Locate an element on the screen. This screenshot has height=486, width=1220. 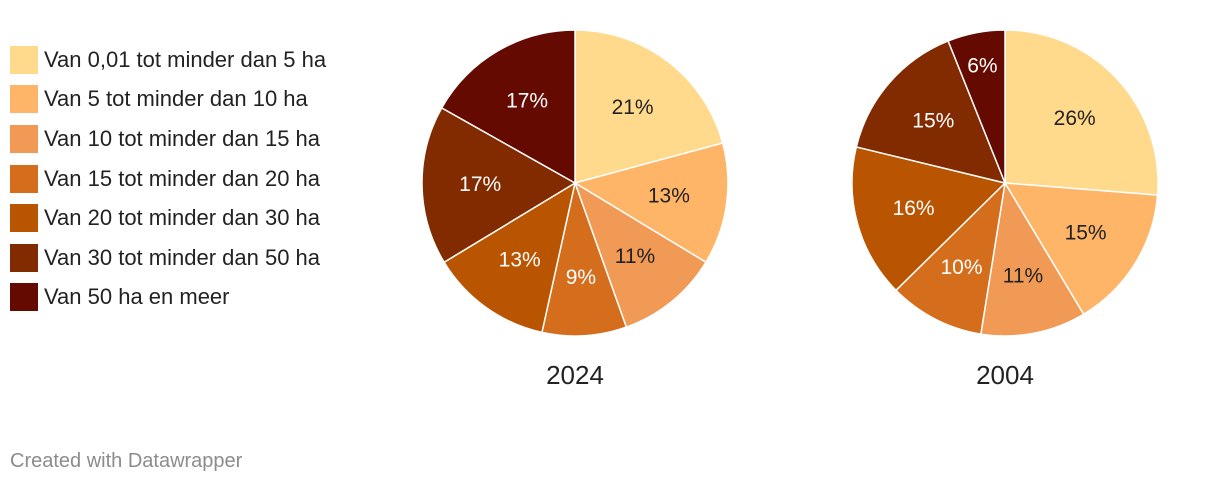
legend-item: Van 50 ha en meer is located at coordinates (168, 298).